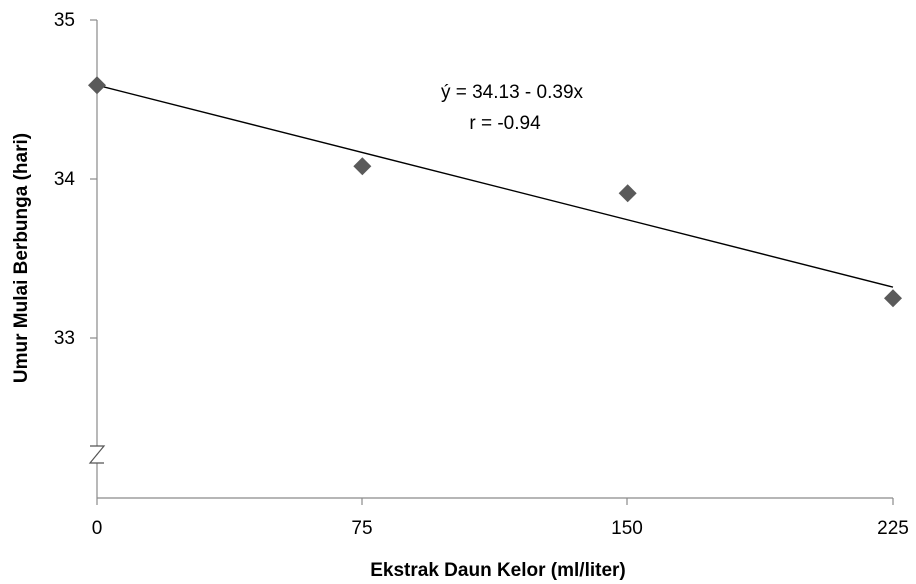  What do you see at coordinates (893, 528) in the screenshot?
I see `x-tick-label: 225` at bounding box center [893, 528].